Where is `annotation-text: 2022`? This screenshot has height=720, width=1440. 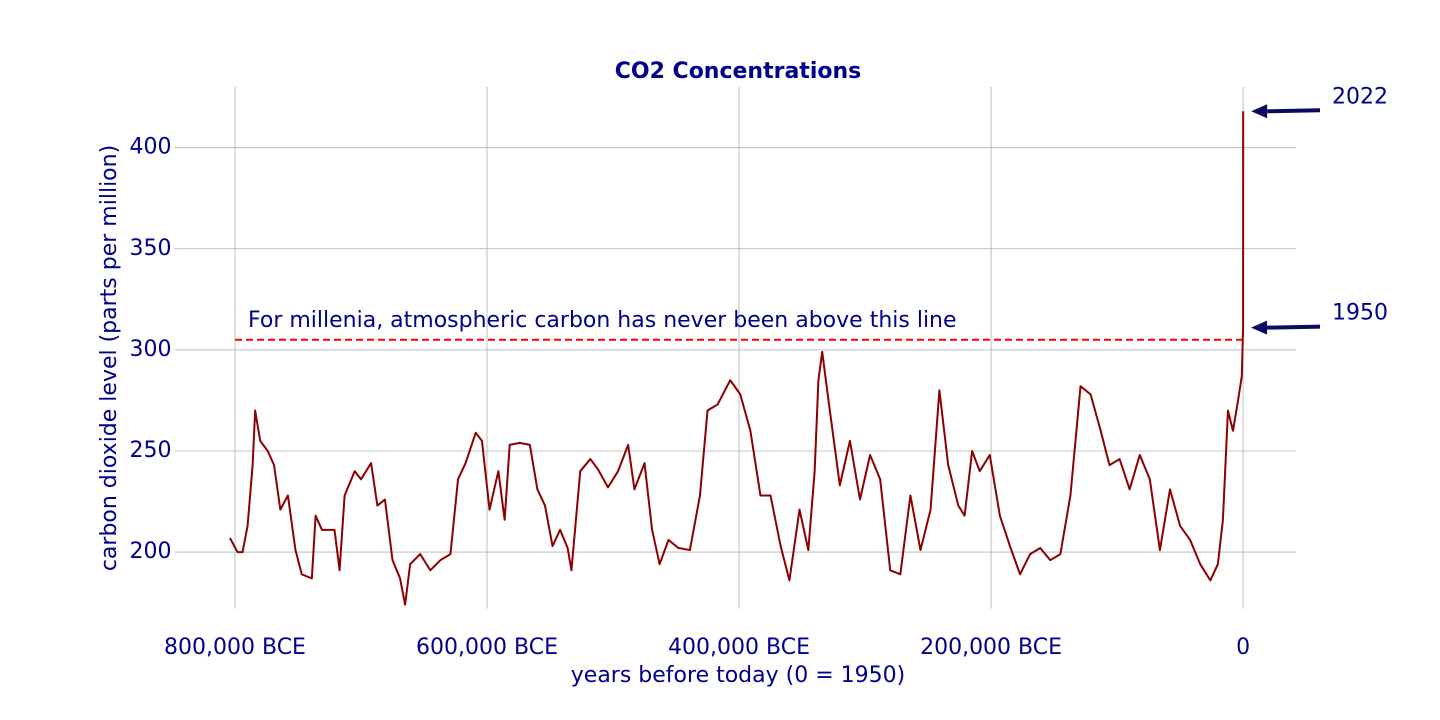
annotation-text: 2022 is located at coordinates (1360, 96).